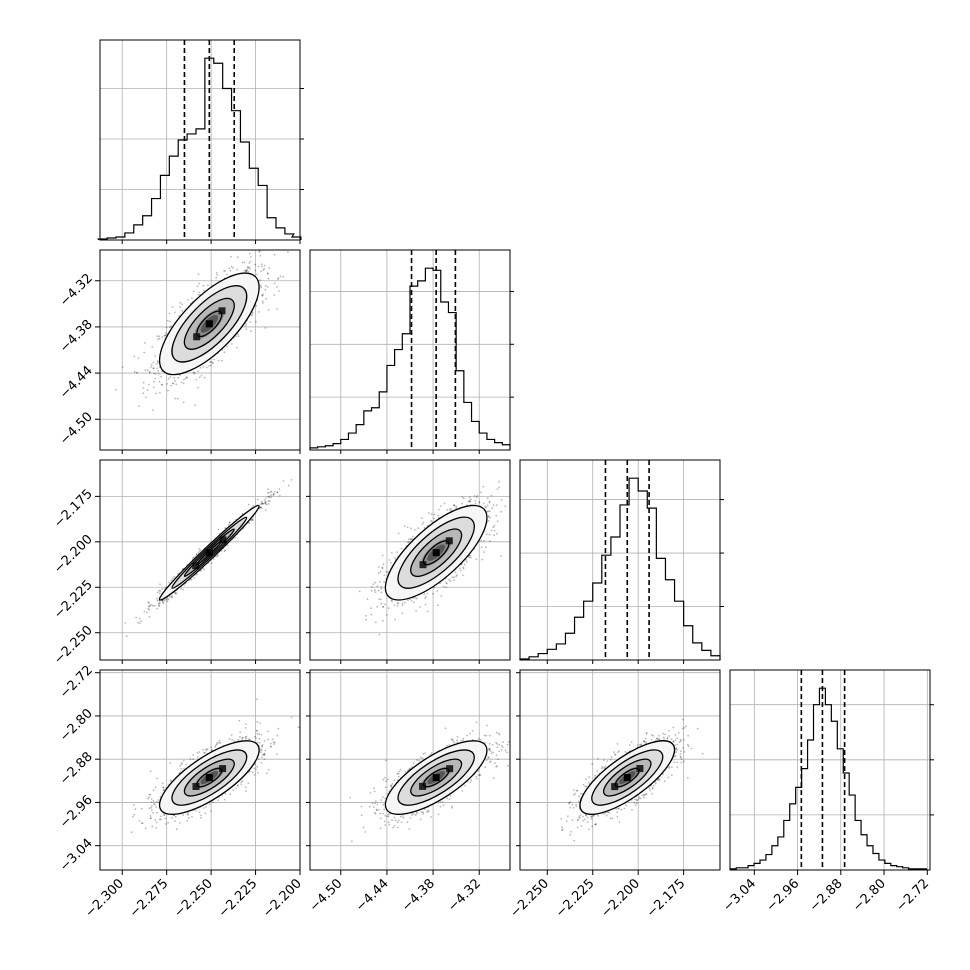 This screenshot has width=970, height=970. Describe the element at coordinates (830, 770) in the screenshot. I see `panel-frame` at that location.